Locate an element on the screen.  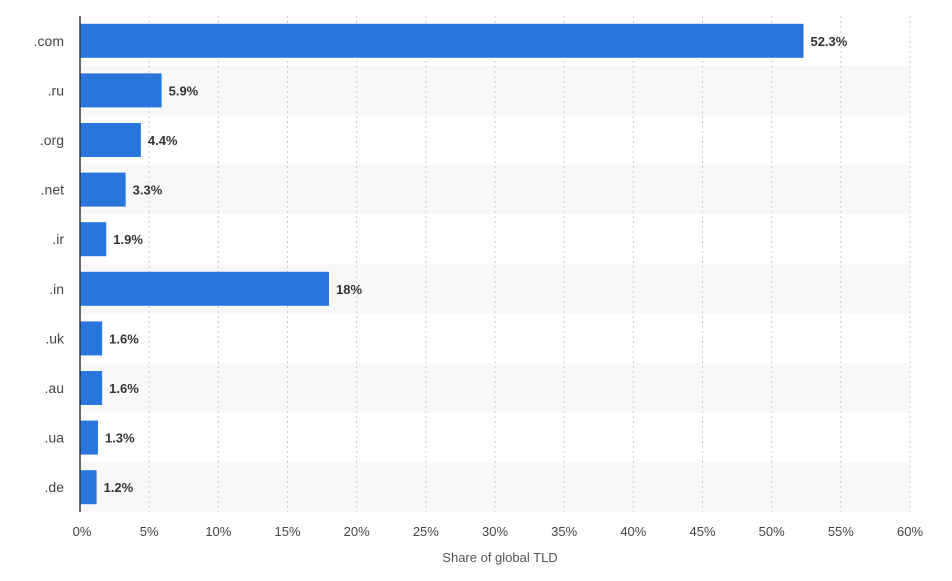
category-label: .com is located at coordinates (49, 41).